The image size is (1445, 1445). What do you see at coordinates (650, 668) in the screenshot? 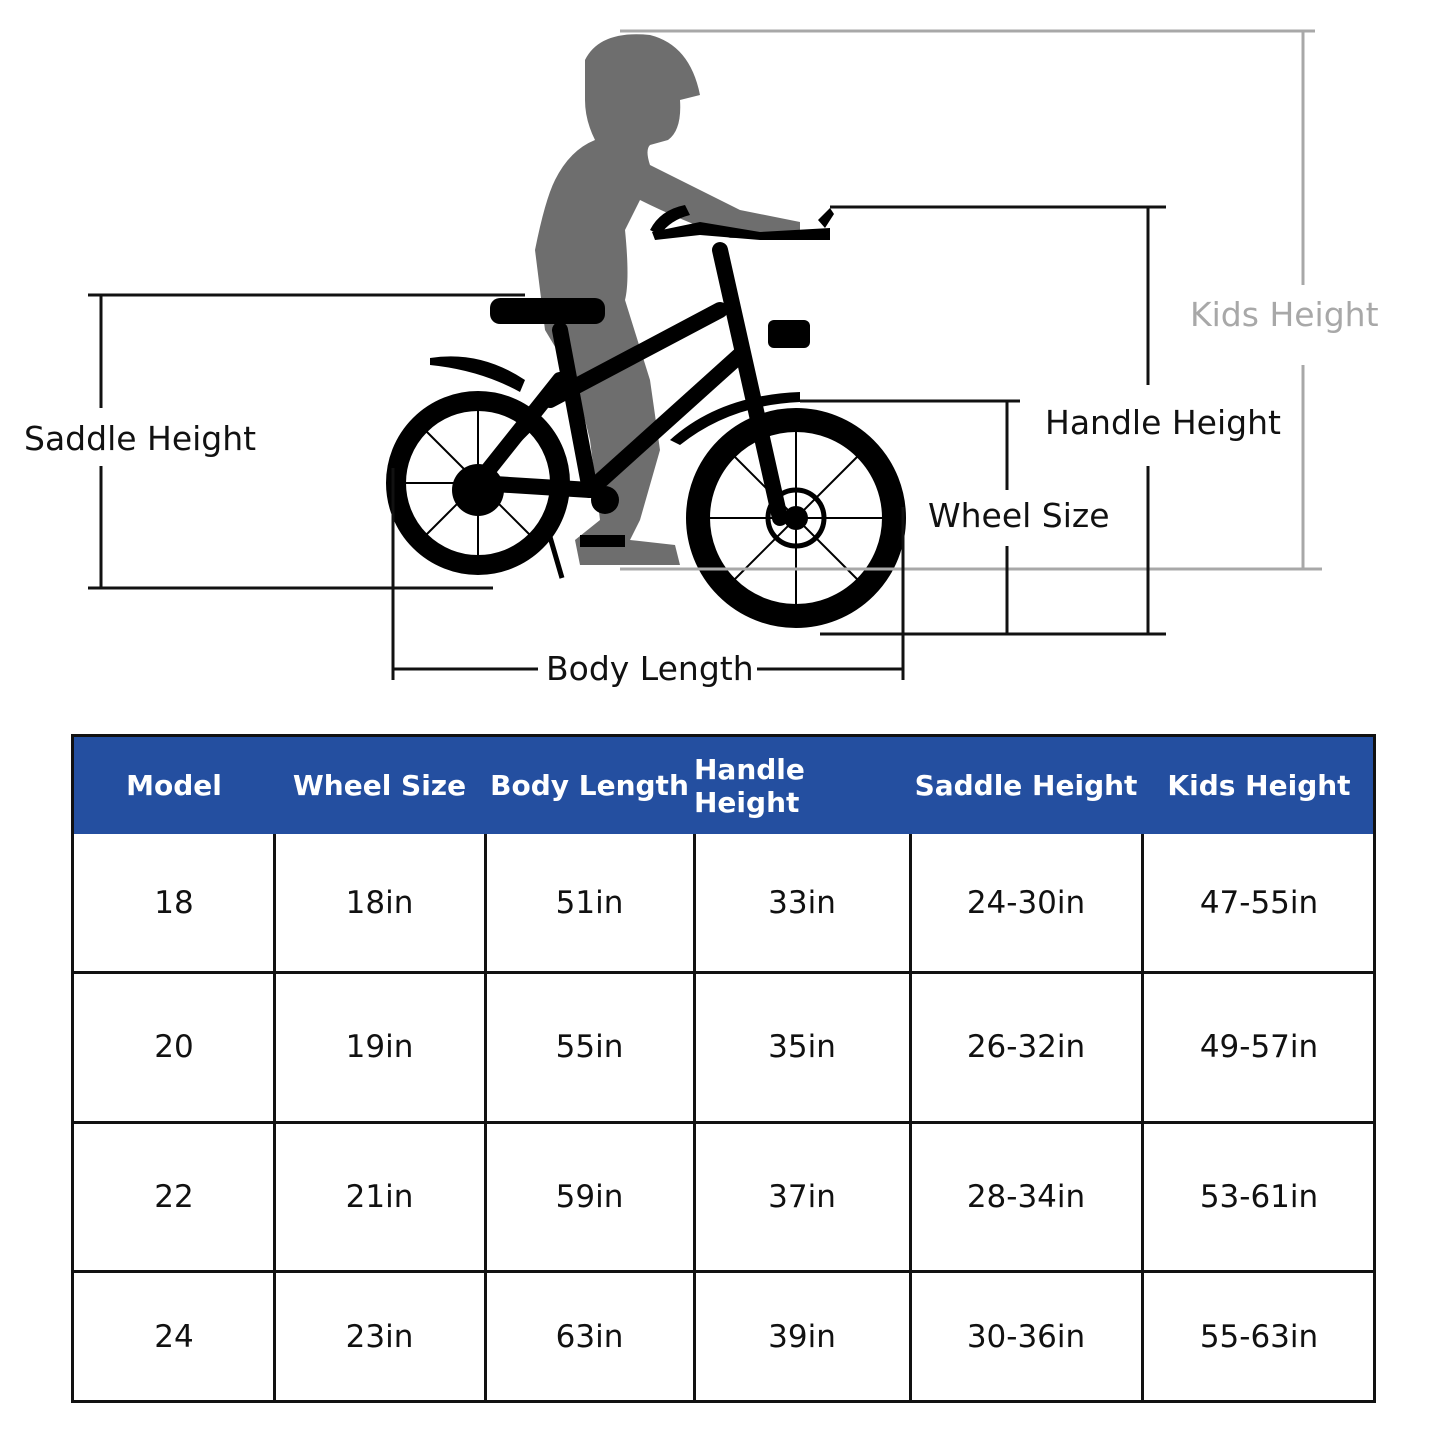
I see `body-length-label: Body Length` at bounding box center [650, 668].